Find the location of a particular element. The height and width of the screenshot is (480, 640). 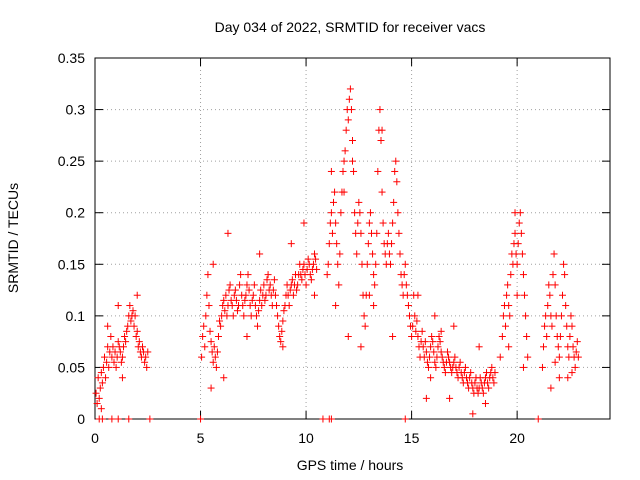

y-axis-label: SRMTID / TECUs is located at coordinates (13, 238).